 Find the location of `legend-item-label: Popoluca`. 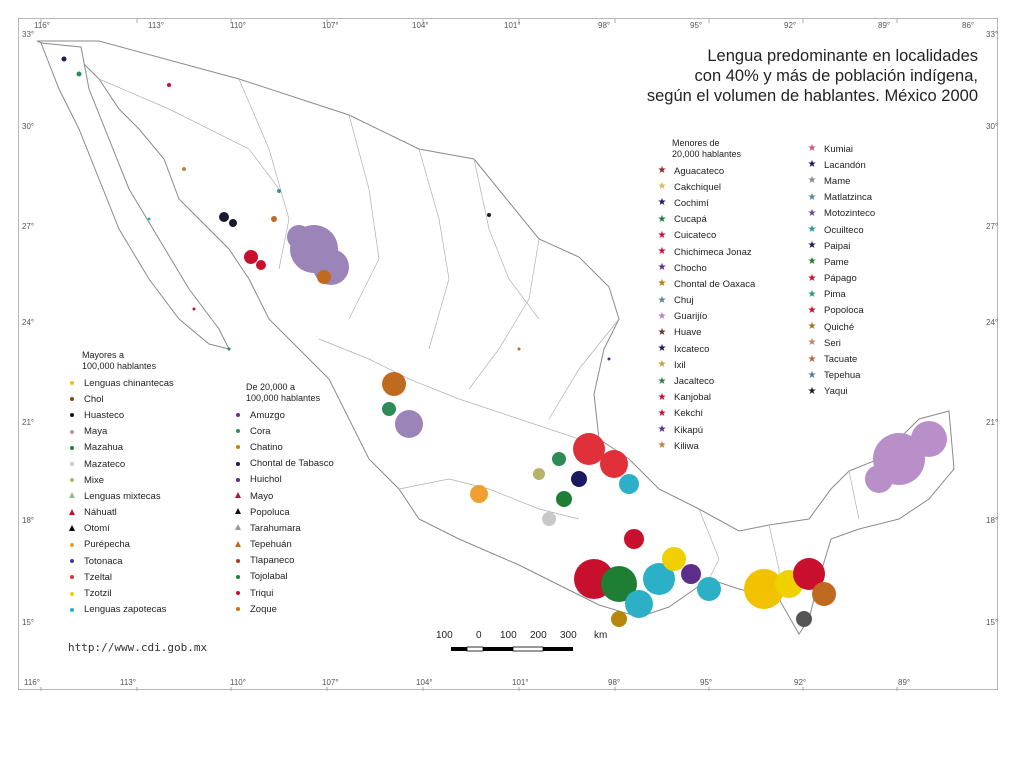

legend-item-label: Popoluca is located at coordinates (270, 512).